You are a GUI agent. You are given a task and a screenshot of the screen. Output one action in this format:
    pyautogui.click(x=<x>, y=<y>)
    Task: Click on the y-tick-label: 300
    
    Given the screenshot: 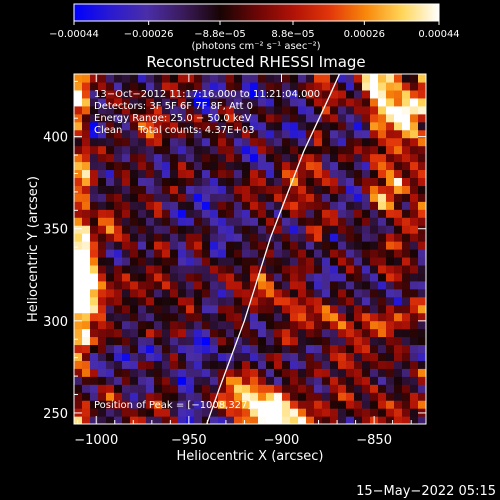 What is the action you would take?
    pyautogui.click(x=55, y=322)
    